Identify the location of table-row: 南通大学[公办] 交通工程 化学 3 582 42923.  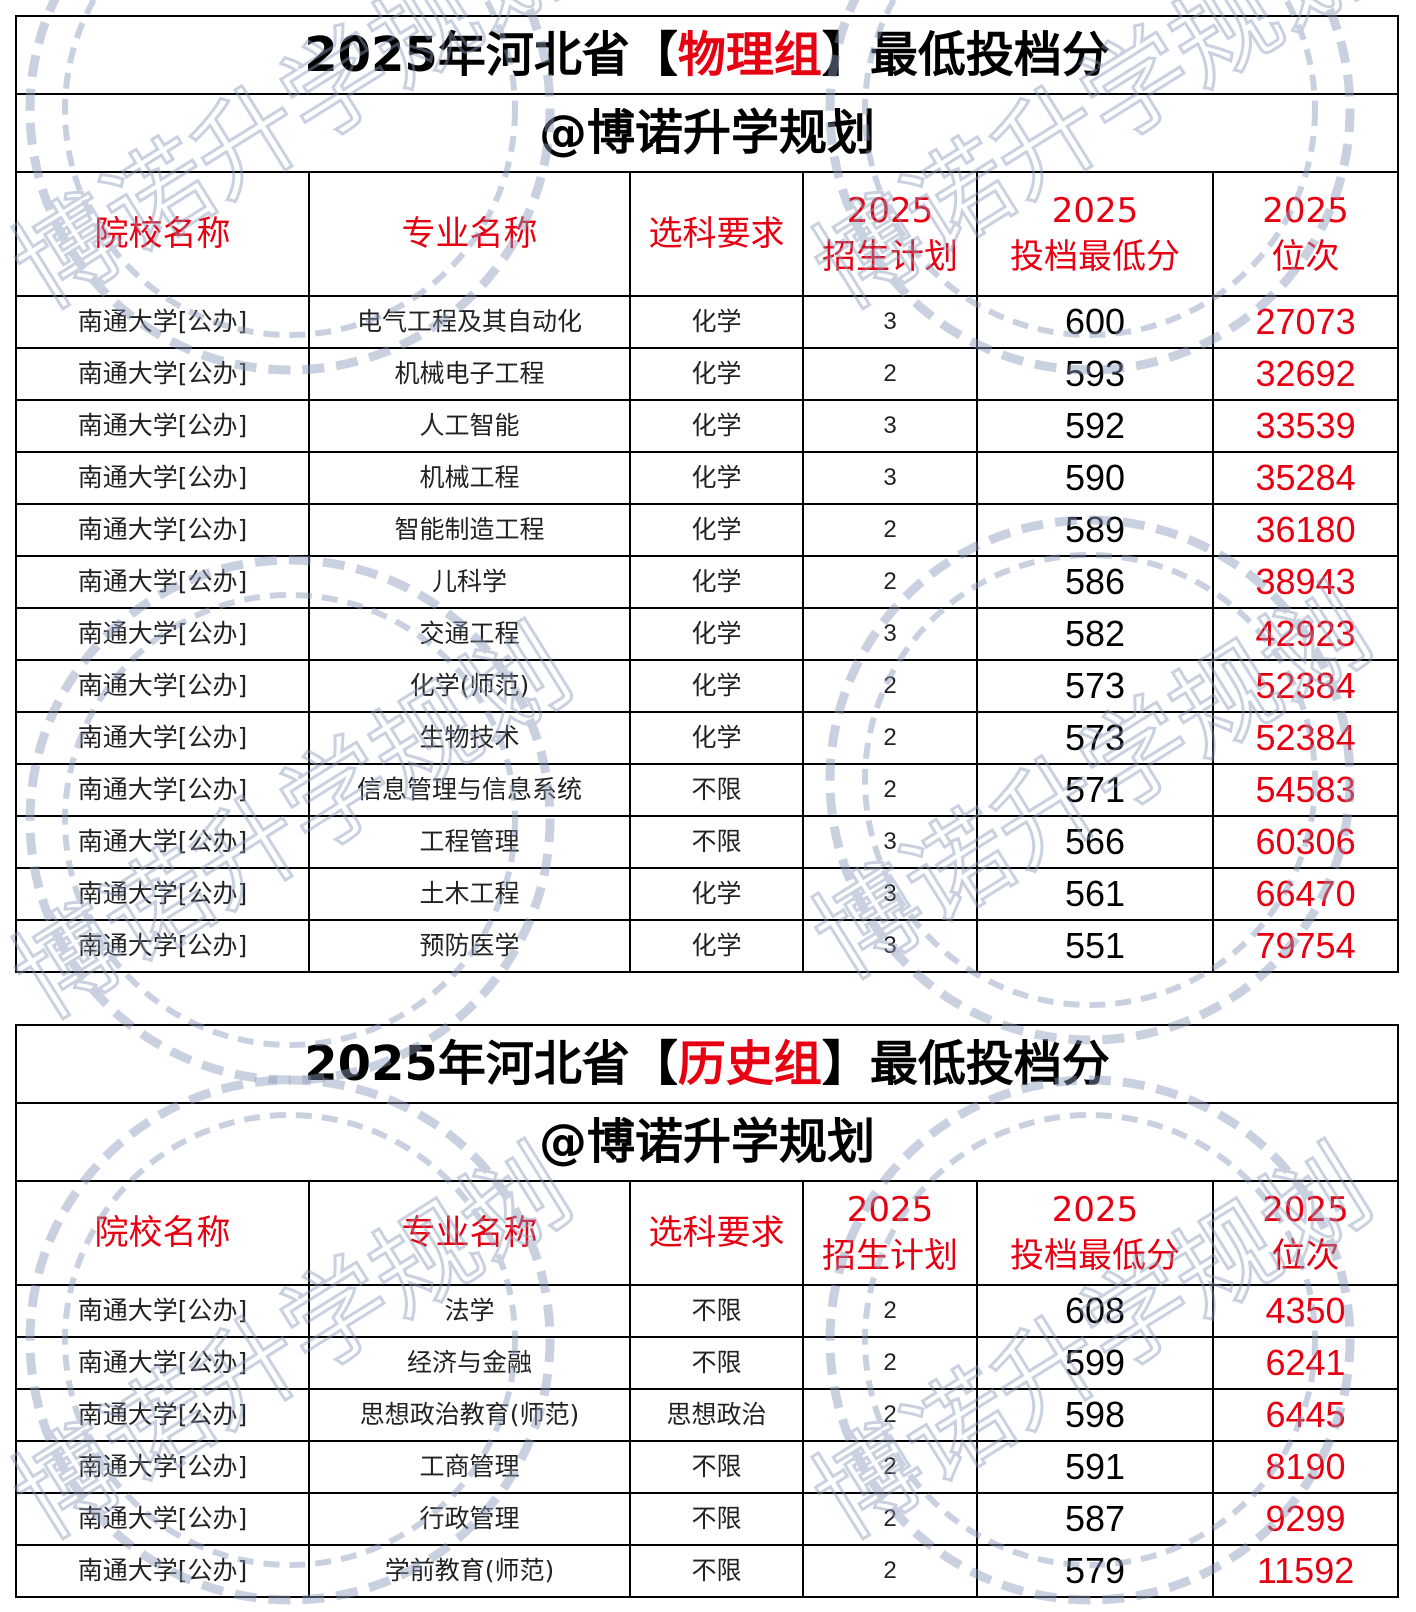
(707, 634).